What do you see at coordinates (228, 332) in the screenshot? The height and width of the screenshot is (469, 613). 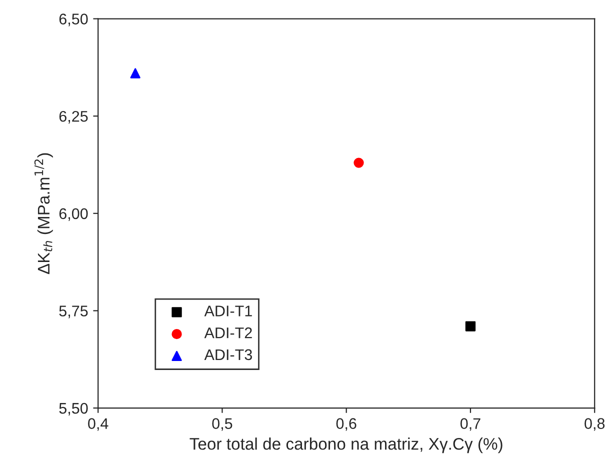 I see `legend-label: ADI-T2` at bounding box center [228, 332].